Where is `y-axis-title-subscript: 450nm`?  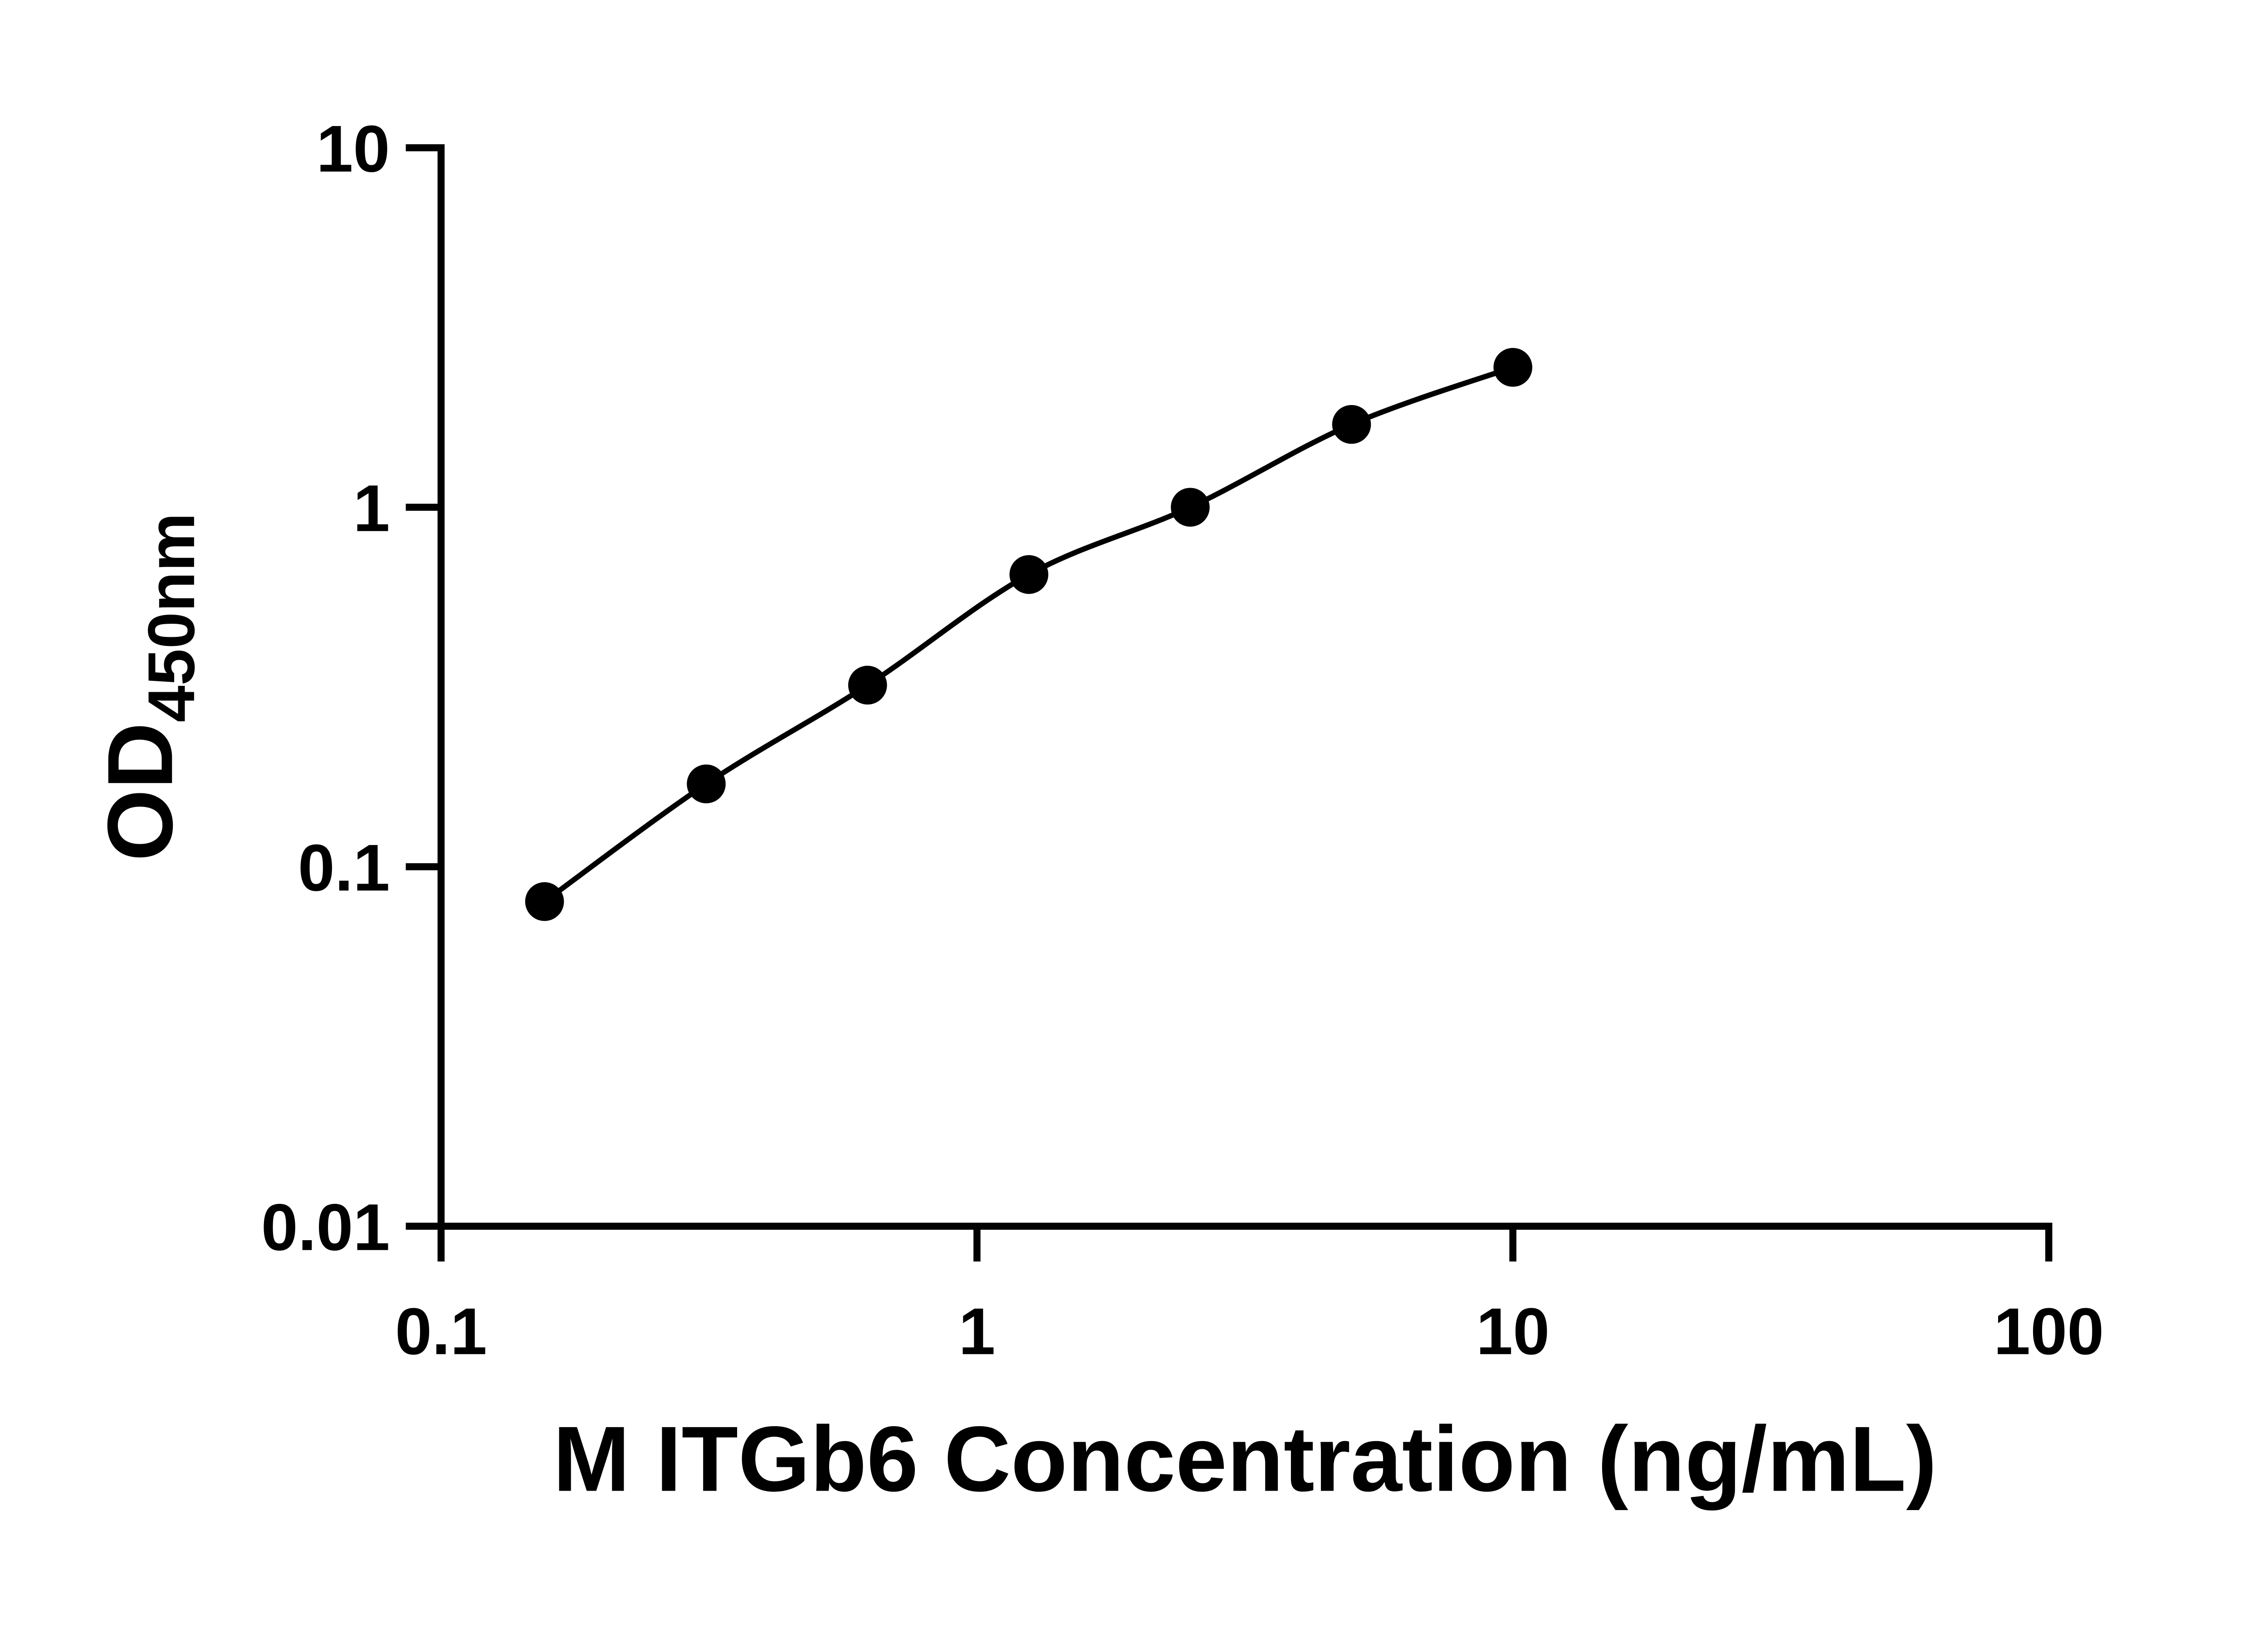
y-axis-title-subscript: 450nm is located at coordinates (171, 617).